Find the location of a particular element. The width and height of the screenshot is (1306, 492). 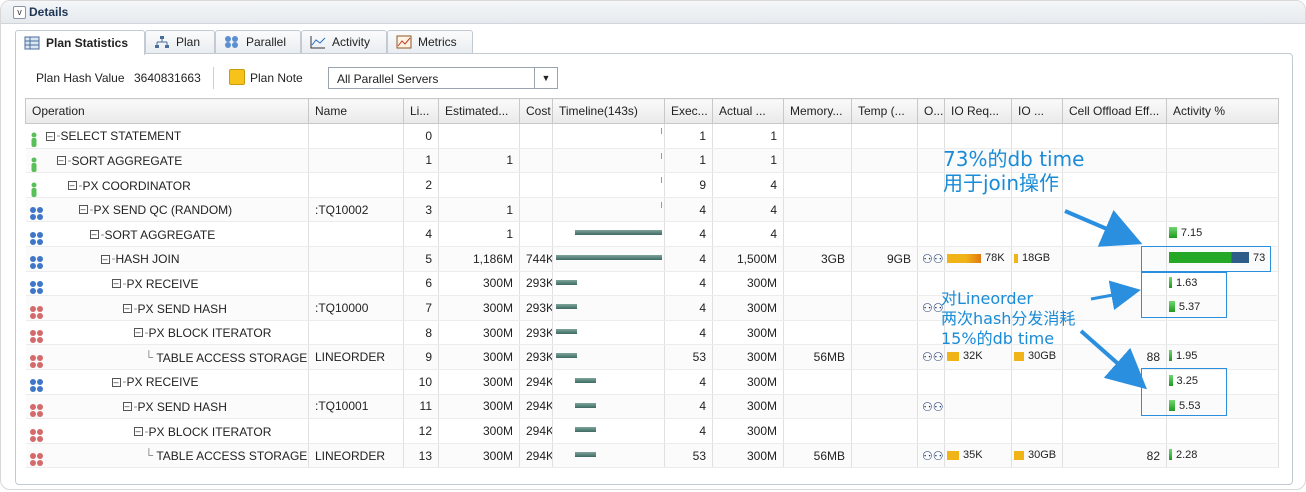

line-chart-icon is located at coordinates (318, 42).